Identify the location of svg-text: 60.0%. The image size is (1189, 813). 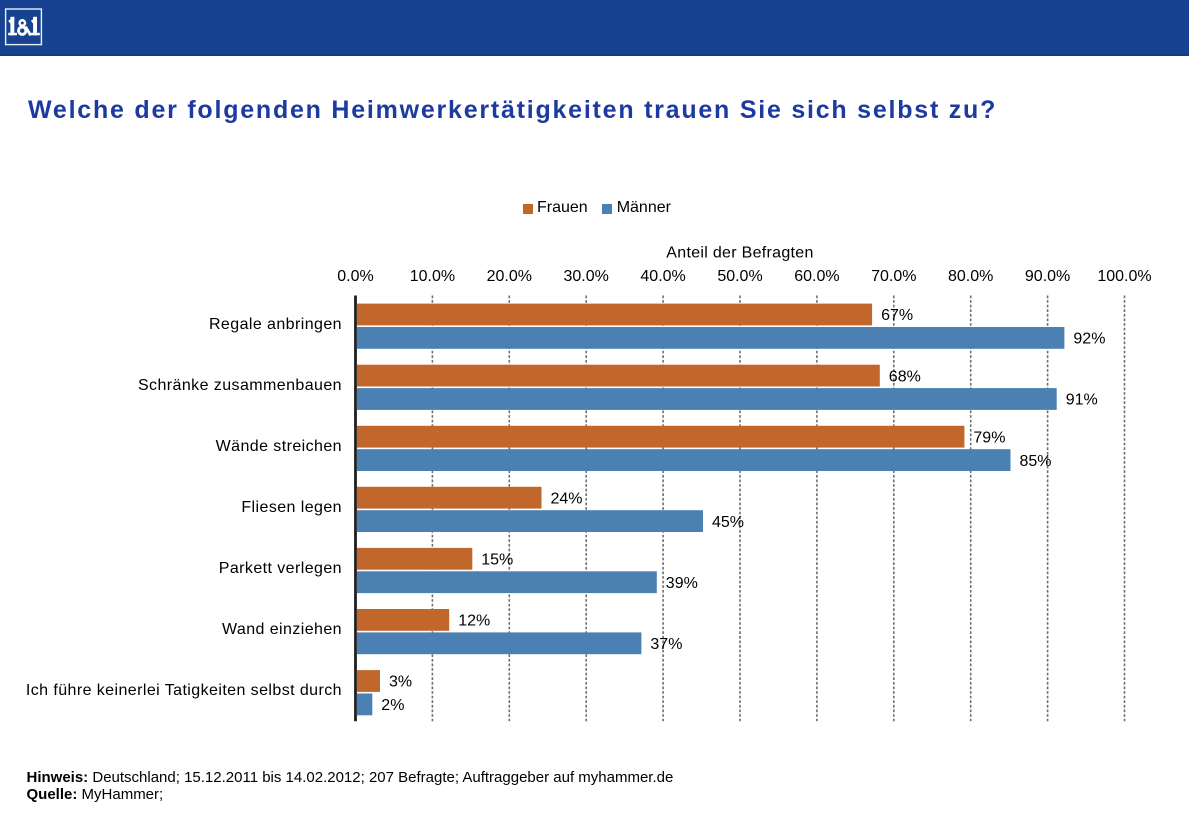
(816, 276).